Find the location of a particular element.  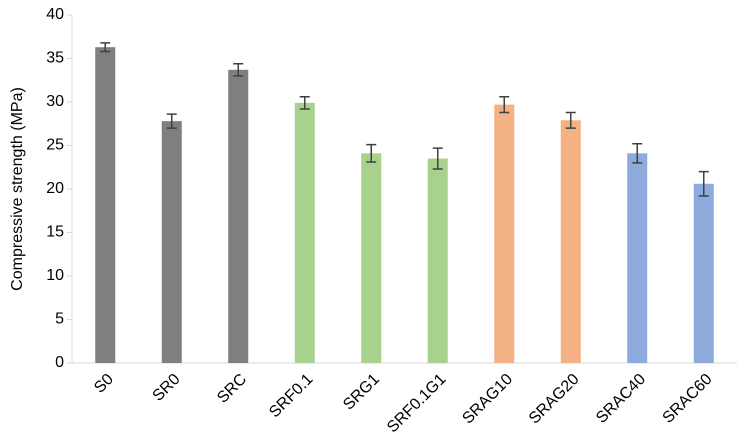

y-tick-label: 15 is located at coordinates (55, 232).